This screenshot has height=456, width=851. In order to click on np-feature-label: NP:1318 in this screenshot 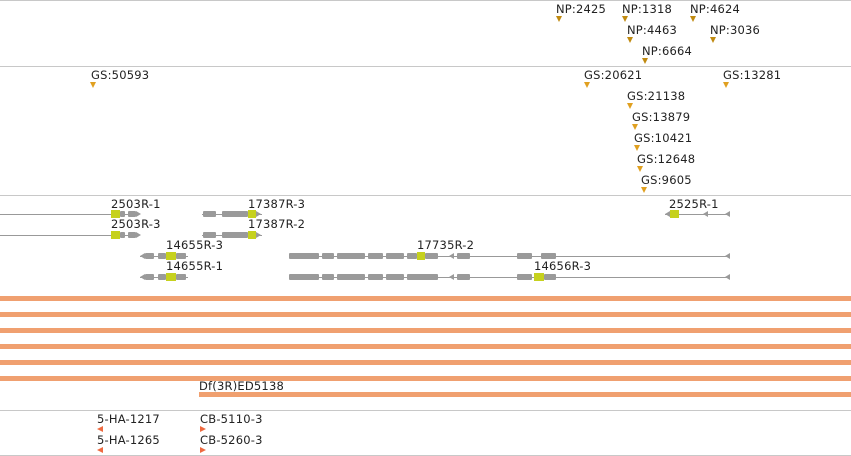, I will do `click(647, 9)`.